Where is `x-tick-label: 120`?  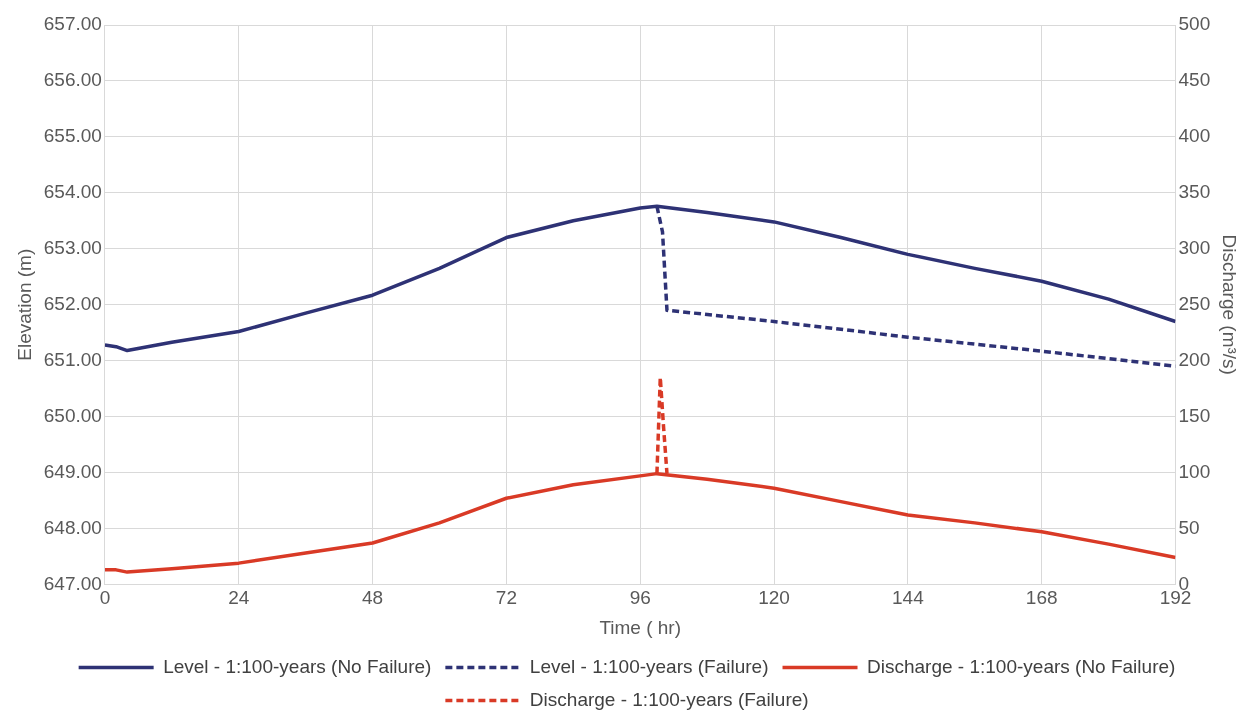 x-tick-label: 120 is located at coordinates (774, 598).